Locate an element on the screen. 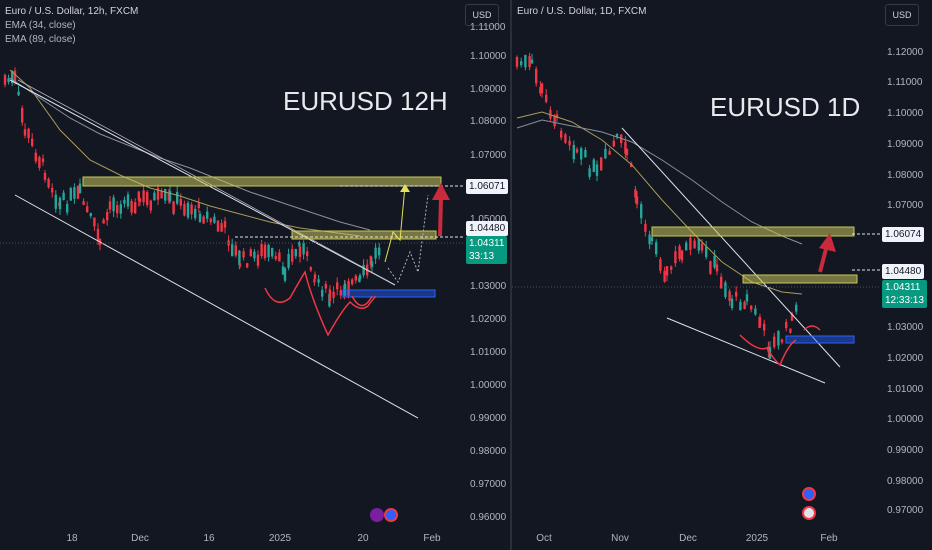 The image size is (932, 550). time-tick: 2025 is located at coordinates (280, 538).